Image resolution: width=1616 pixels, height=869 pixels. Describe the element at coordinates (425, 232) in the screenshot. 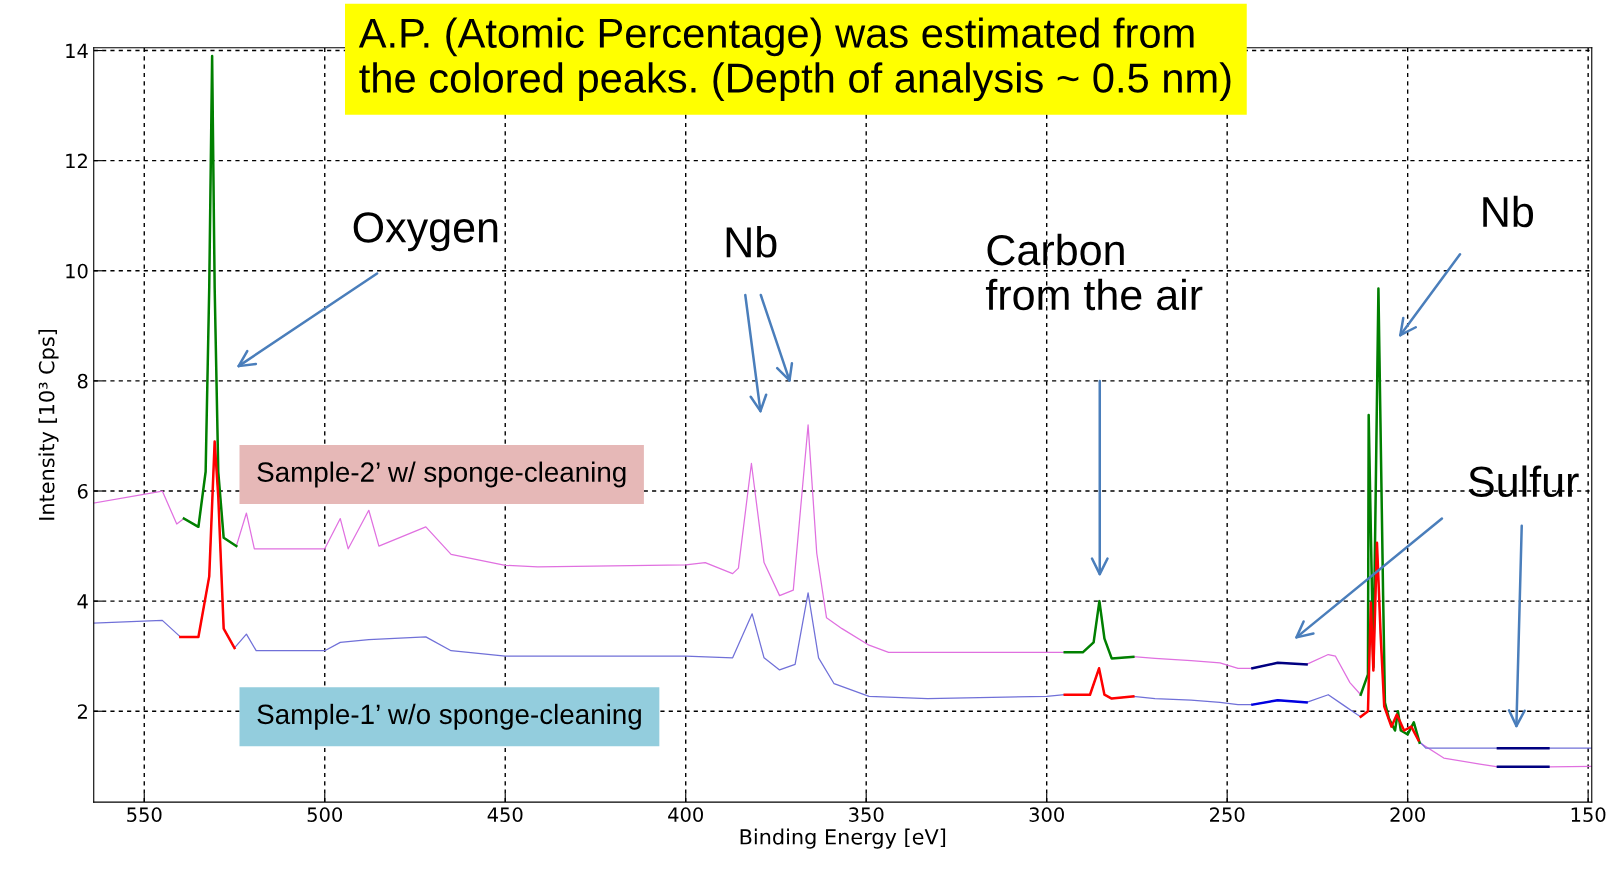

I see `annotation: Oxygen` at that location.